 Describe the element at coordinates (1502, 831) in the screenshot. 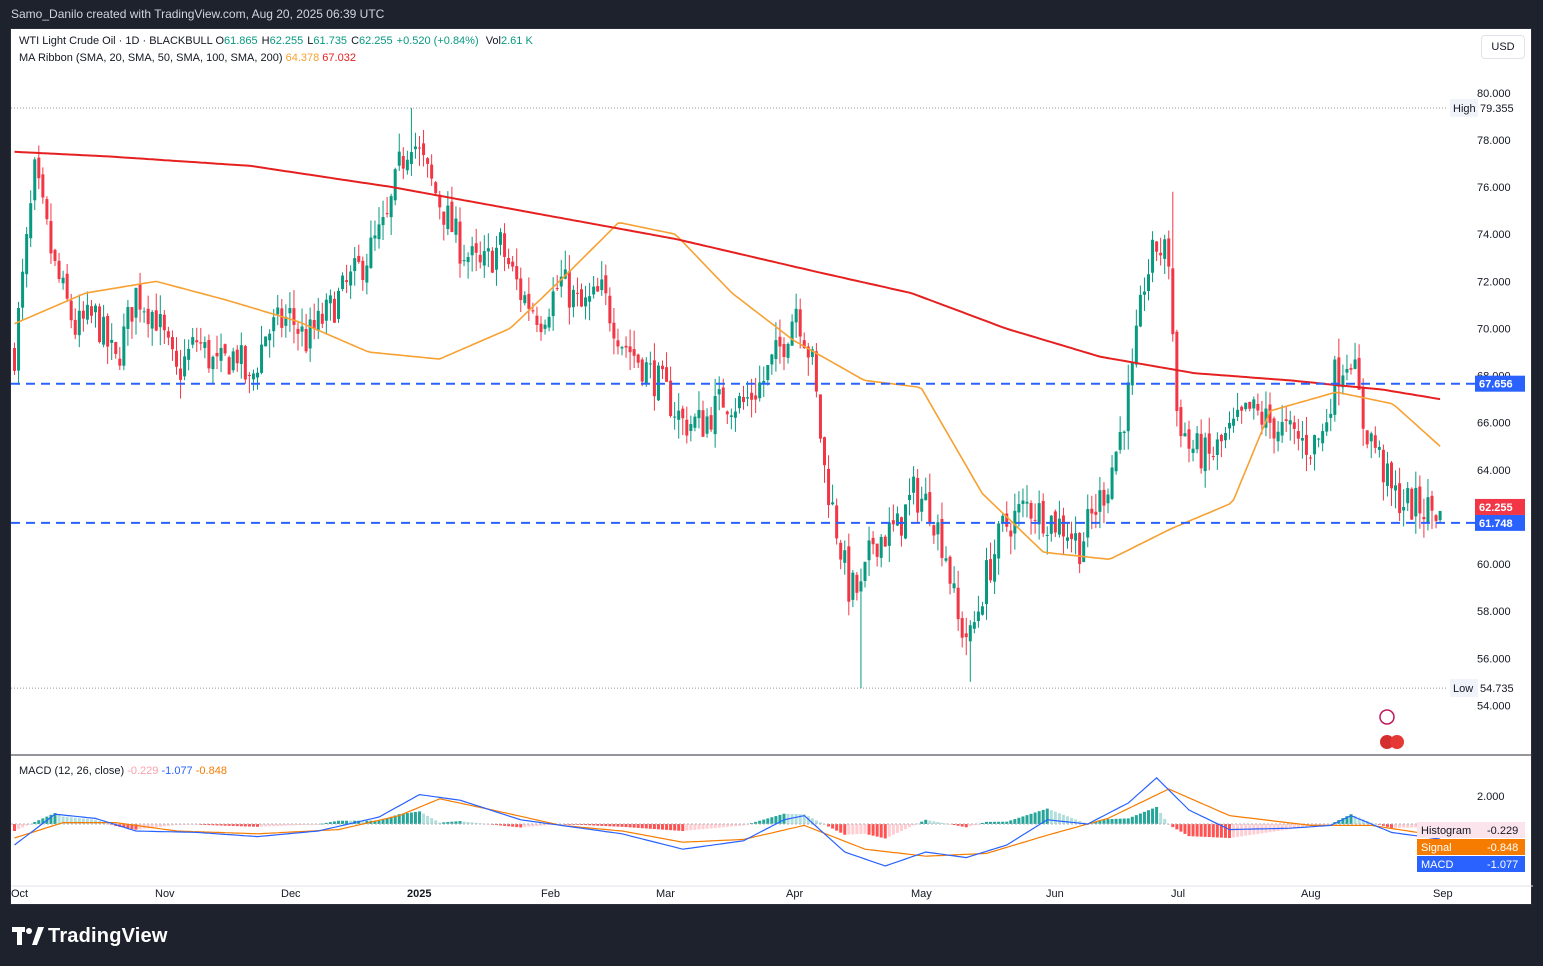

I see `histogram-tag-value: -0.229` at that location.